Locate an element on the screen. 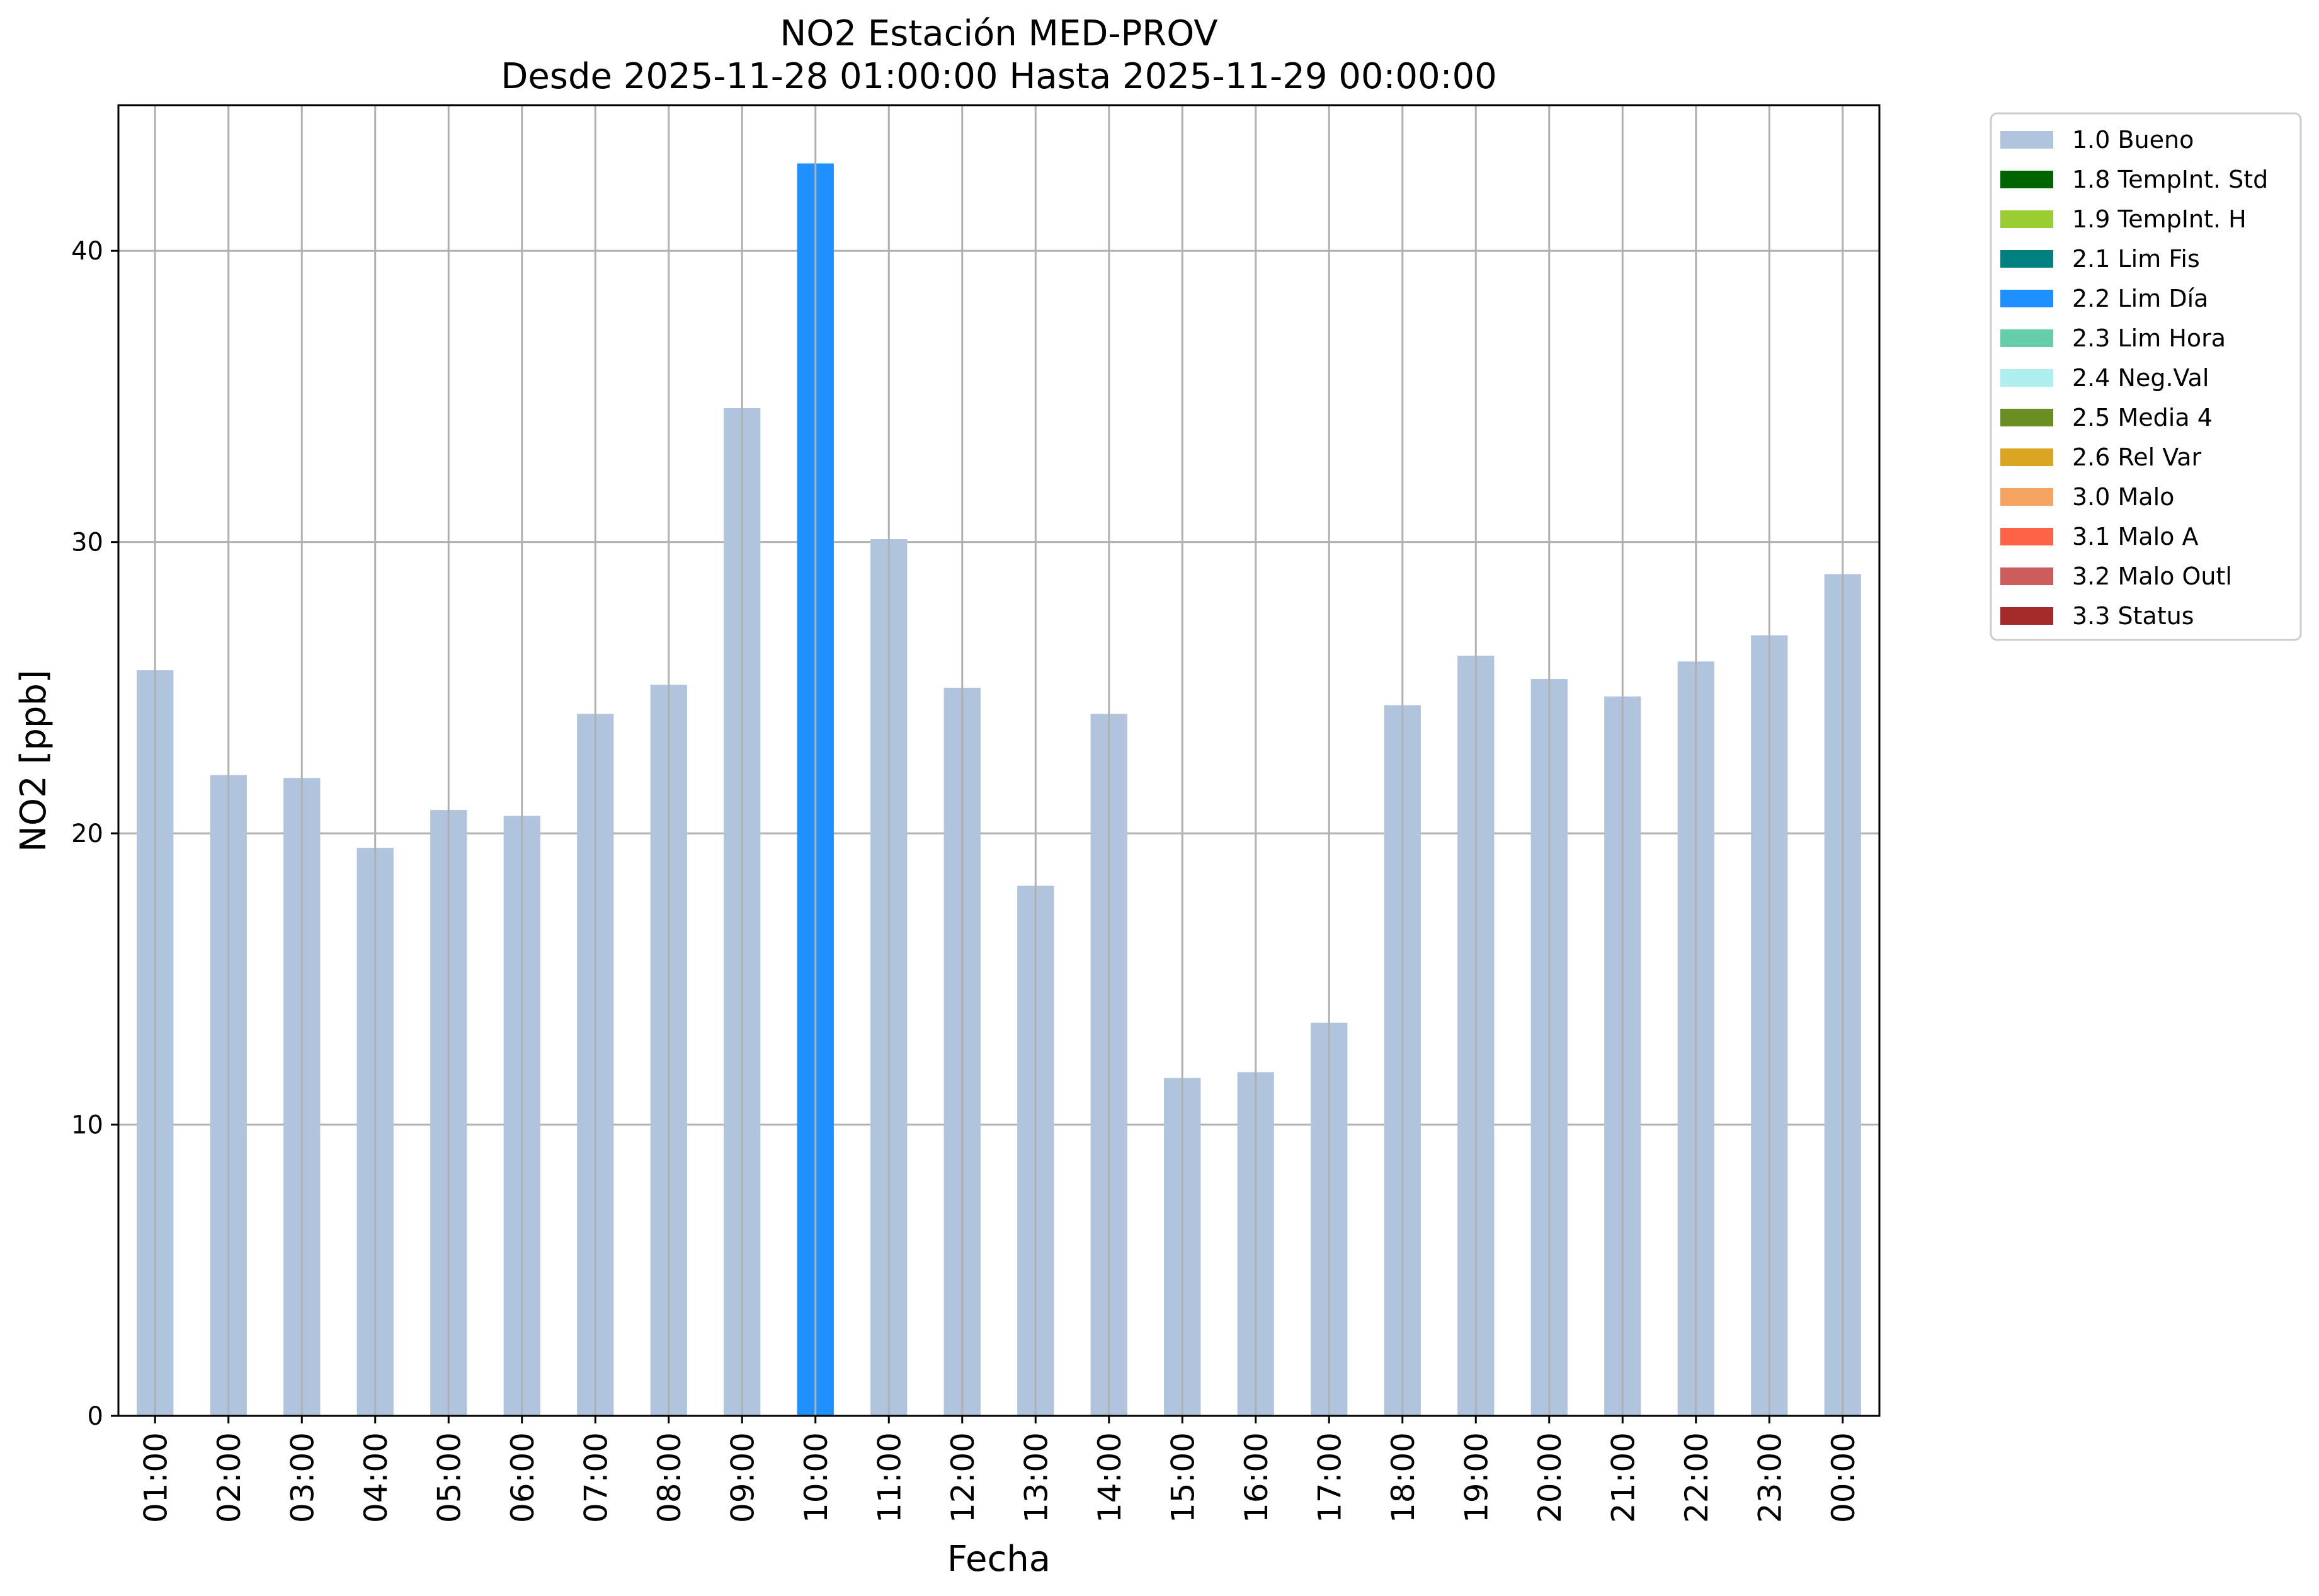 This screenshot has height=1596, width=2319. x-tick-label: 06:00 is located at coordinates (522, 1477).